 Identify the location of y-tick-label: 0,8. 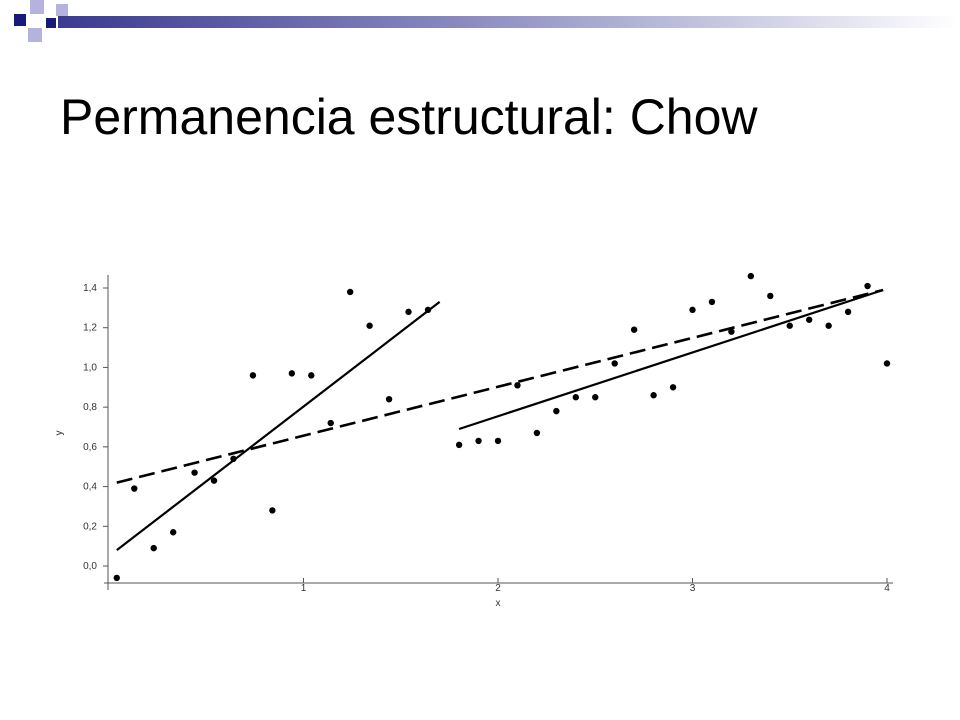
(90, 407).